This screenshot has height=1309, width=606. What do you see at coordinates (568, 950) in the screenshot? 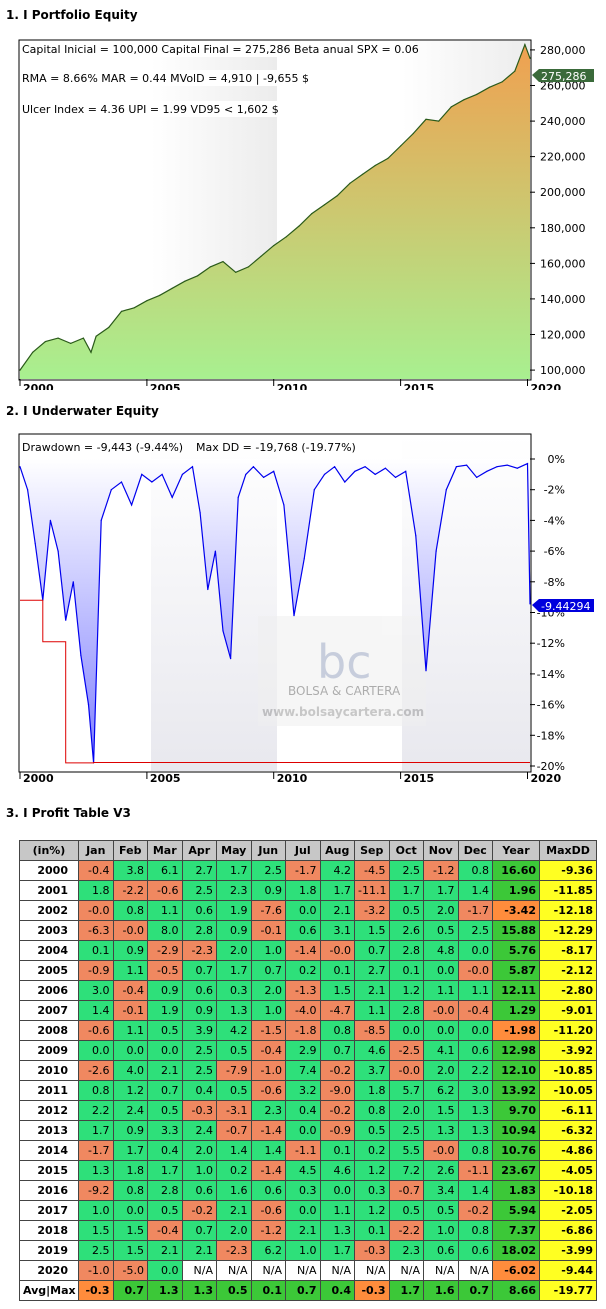
I see `maxdd-cell: -8.17` at bounding box center [568, 950].